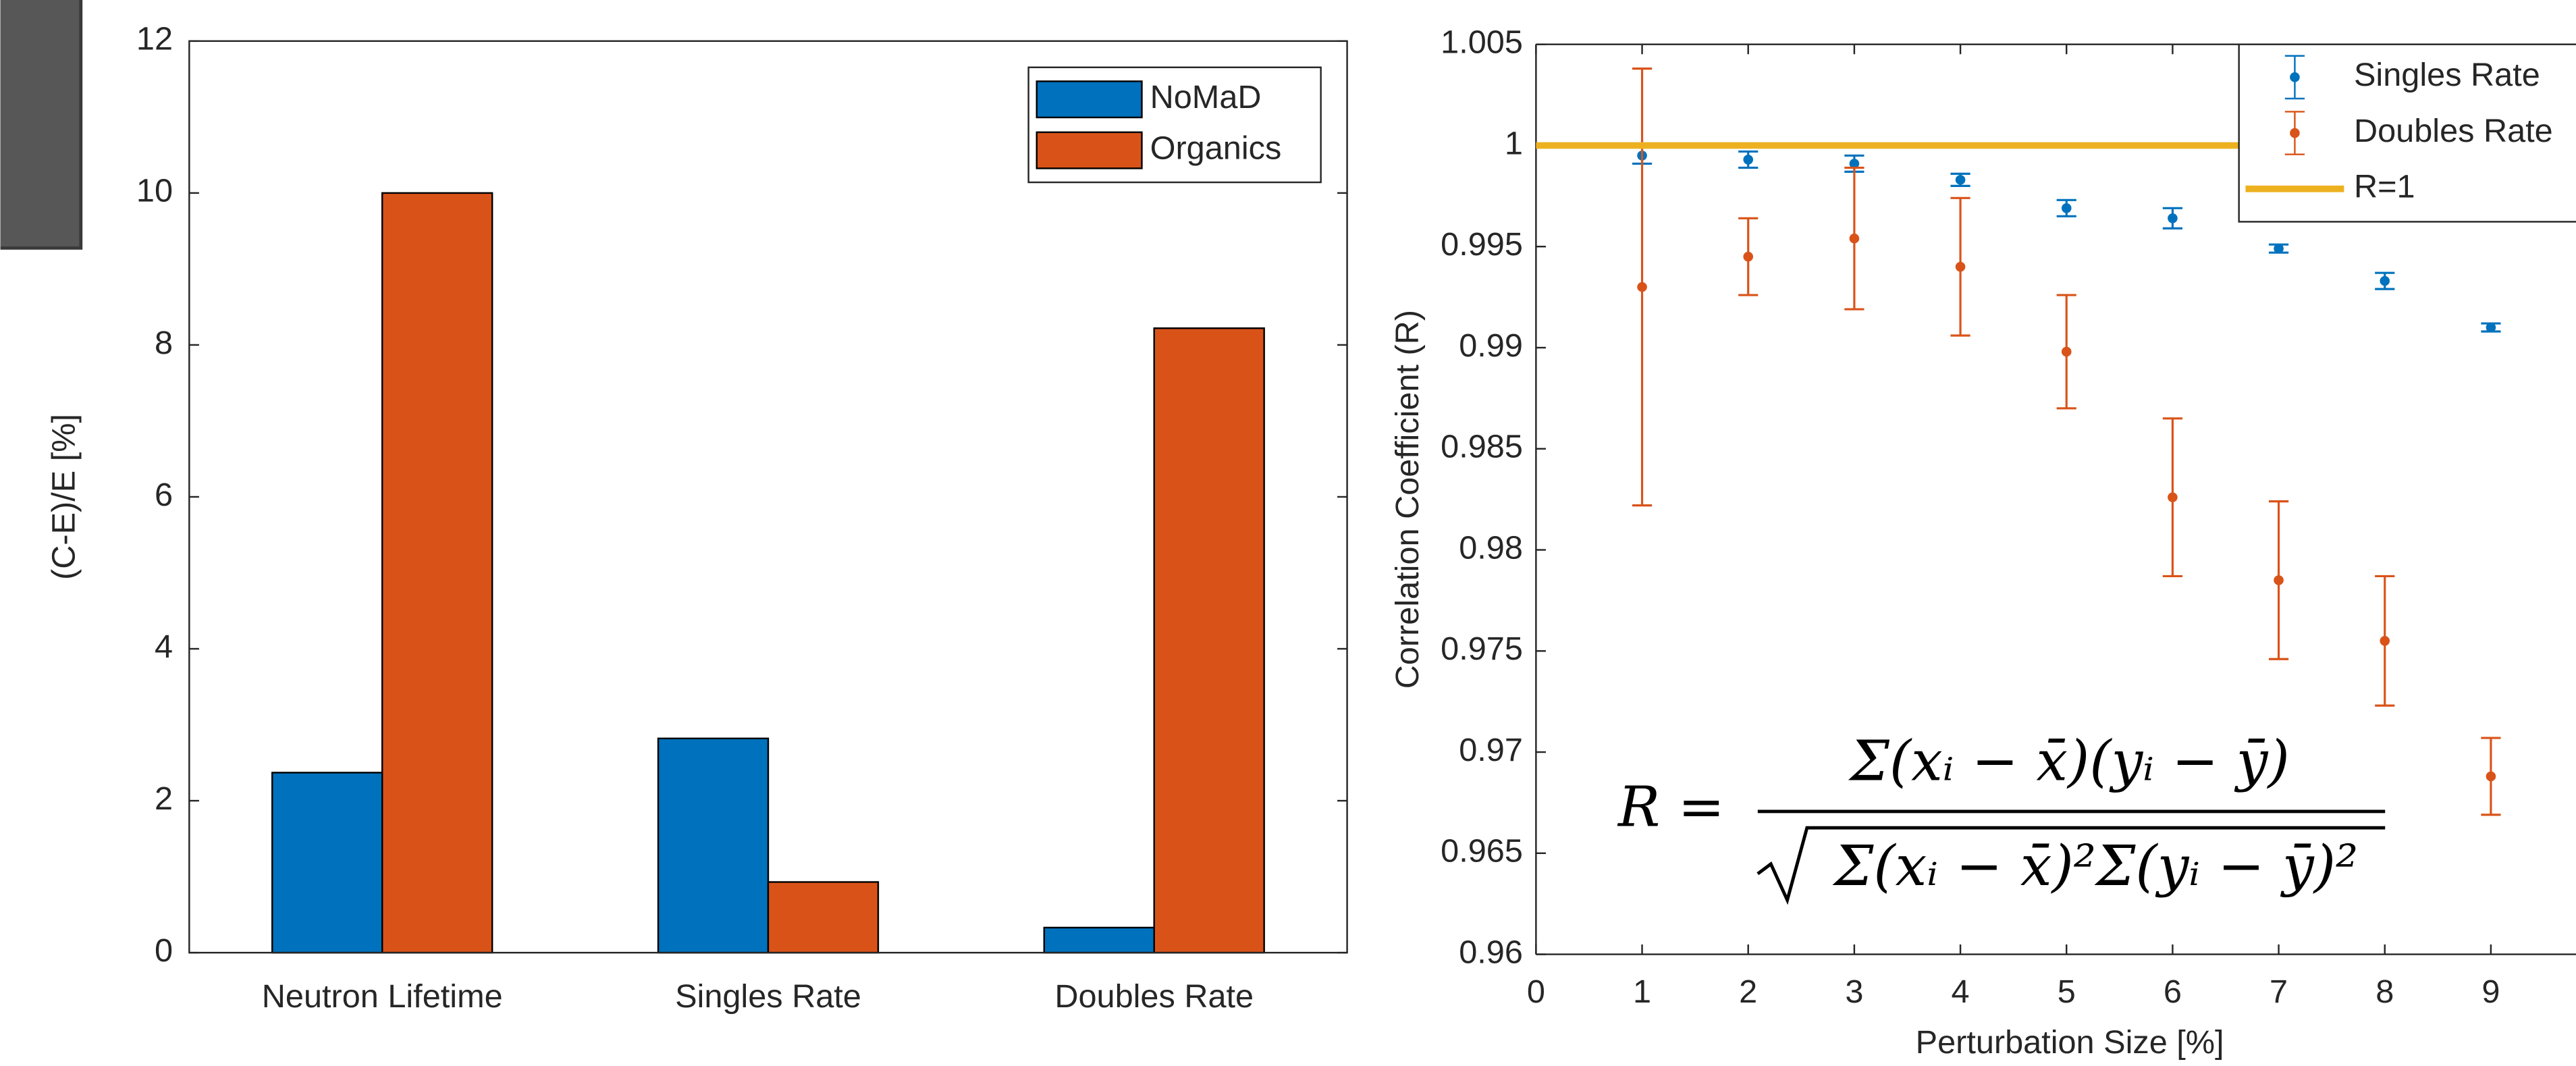  What do you see at coordinates (155, 191) in the screenshot?
I see `y-tick-label: 10` at bounding box center [155, 191].